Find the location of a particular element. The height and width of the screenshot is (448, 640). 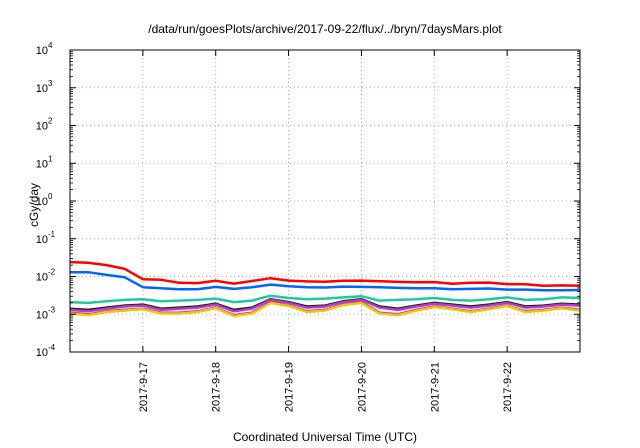

y-tick-exponent: -3 is located at coordinates (52, 309).